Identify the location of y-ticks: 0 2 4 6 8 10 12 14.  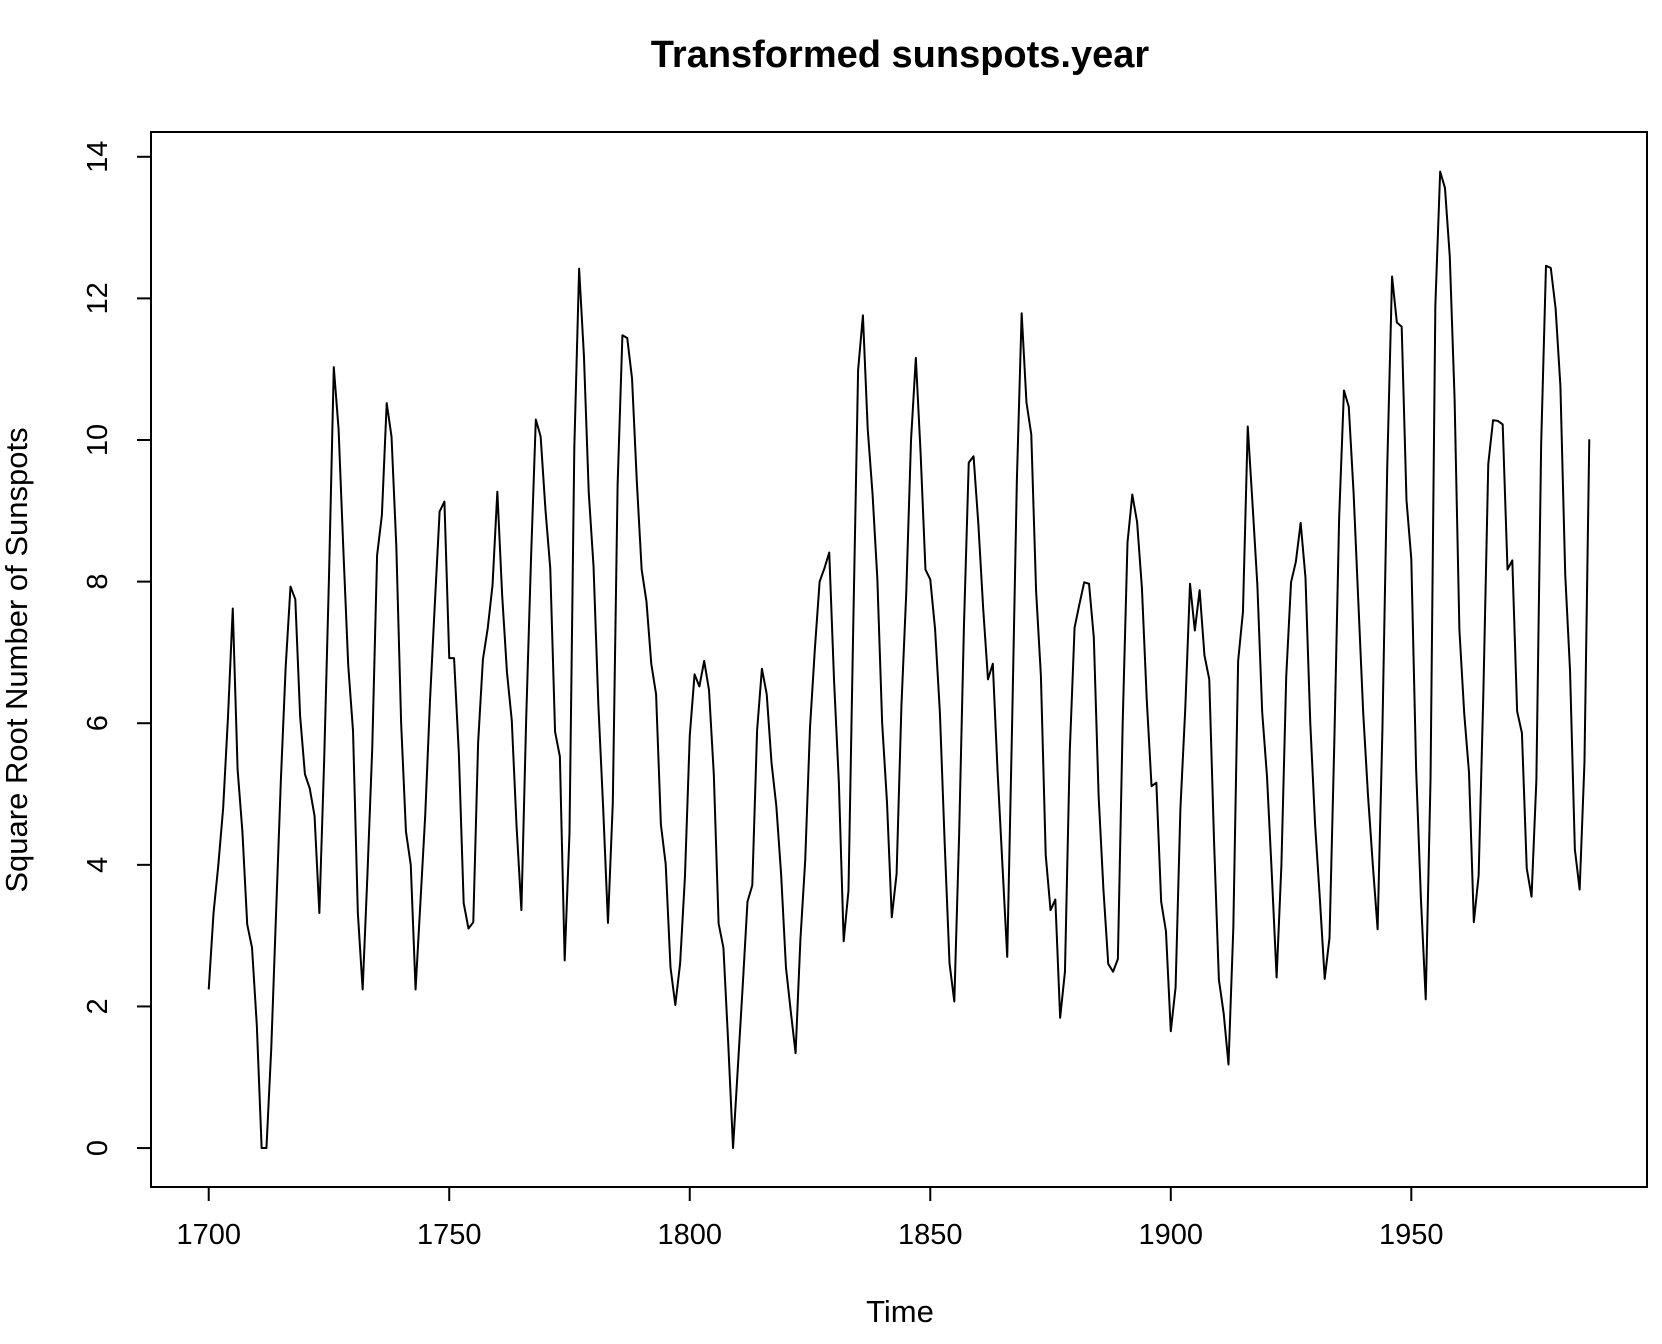
(116, 648).